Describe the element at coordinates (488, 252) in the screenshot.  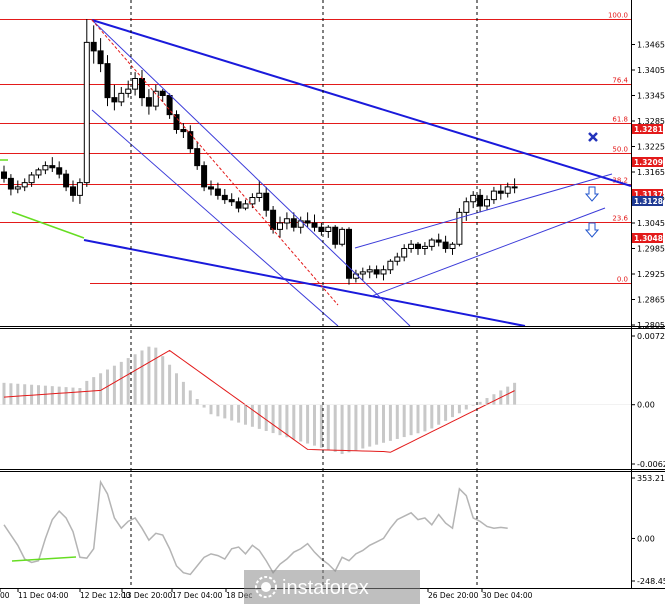
I see `ascending-channel-lower` at that location.